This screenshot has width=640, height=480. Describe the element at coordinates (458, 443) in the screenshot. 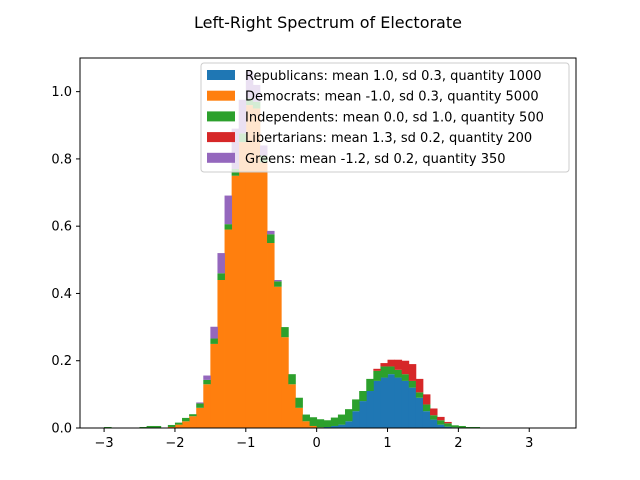

I see `x-tick-label: 2` at that location.